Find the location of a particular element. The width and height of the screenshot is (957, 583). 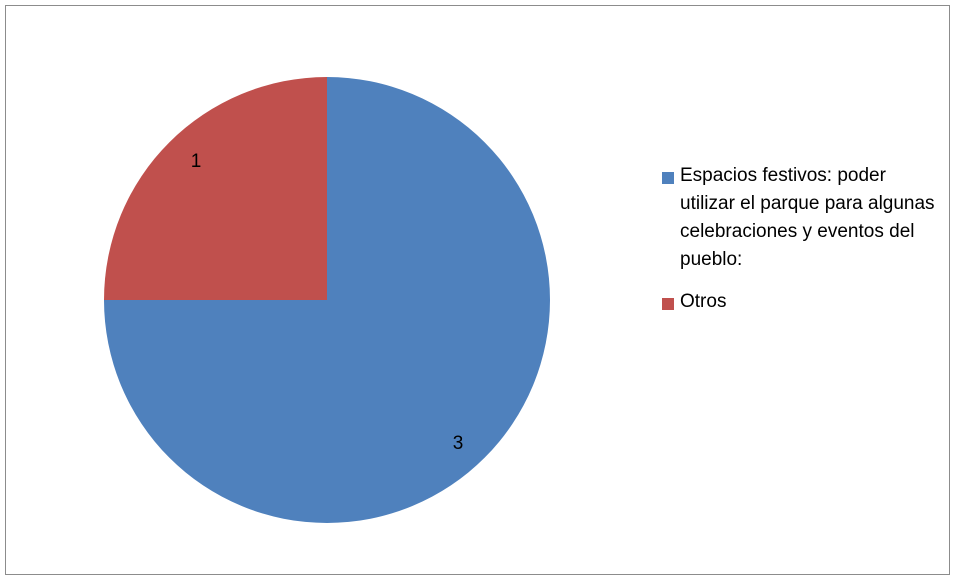

legend-label-otros: Otros is located at coordinates (703, 301).